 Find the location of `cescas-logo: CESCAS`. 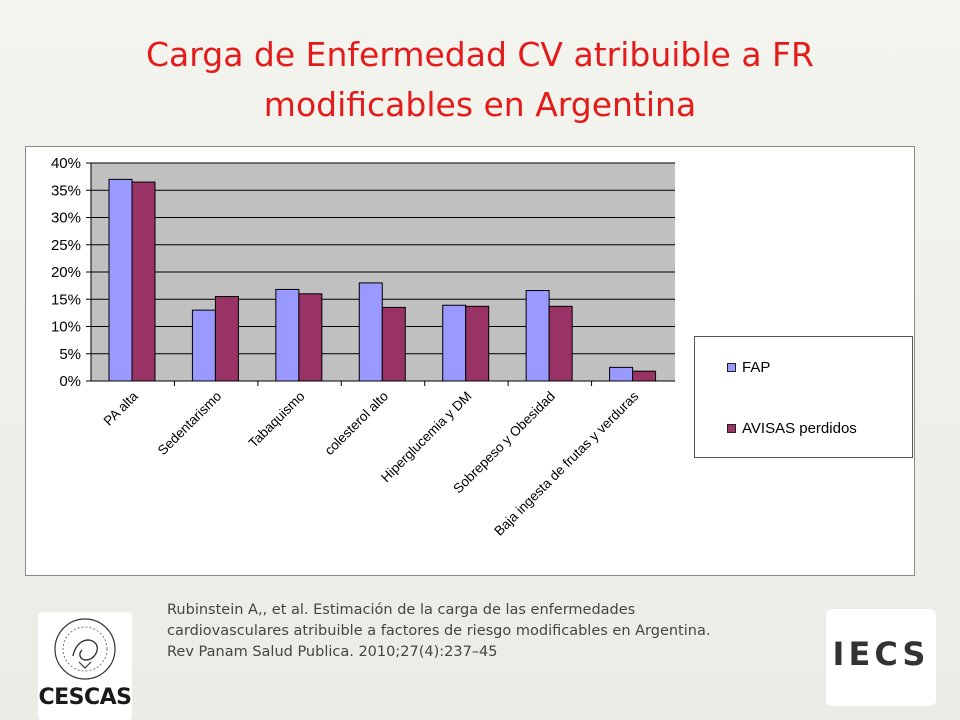

cescas-logo: CESCAS is located at coordinates (85, 666).